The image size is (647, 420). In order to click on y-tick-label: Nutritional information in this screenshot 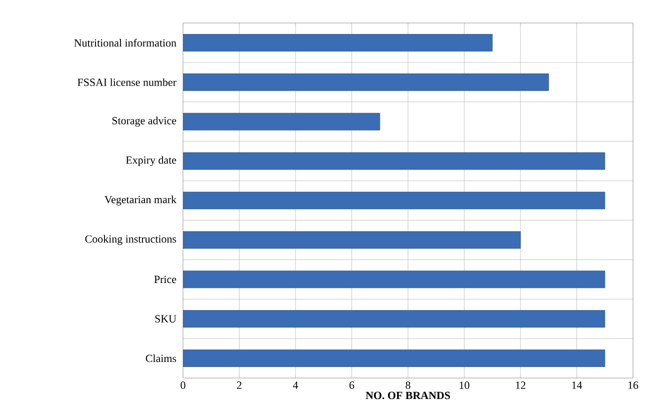, I will do `click(125, 42)`.